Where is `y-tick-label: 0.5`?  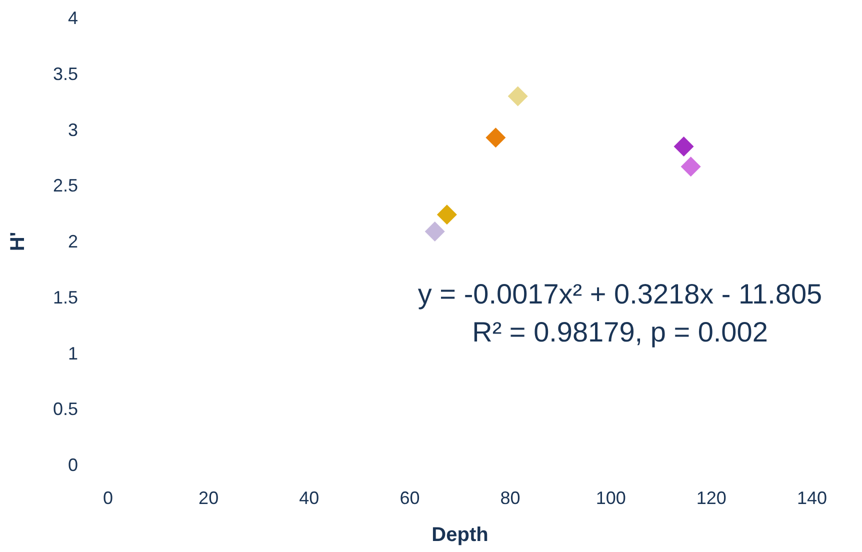
y-tick-label: 0.5 is located at coordinates (65, 409).